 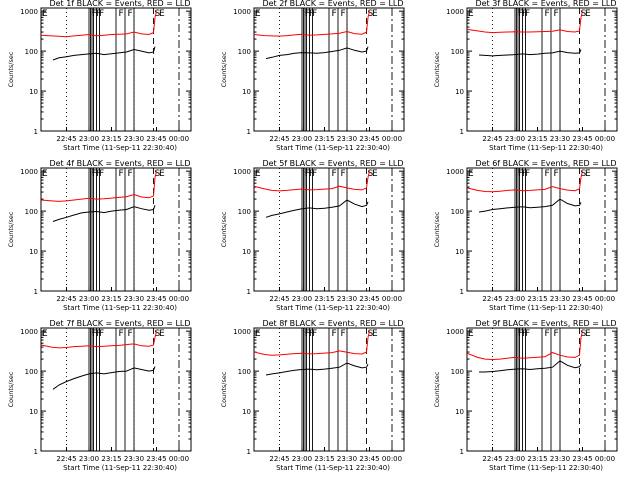 What do you see at coordinates (119, 163) in the screenshot?
I see `panel-title: Det 4f BLACK = Events, RED = LLD` at bounding box center [119, 163].